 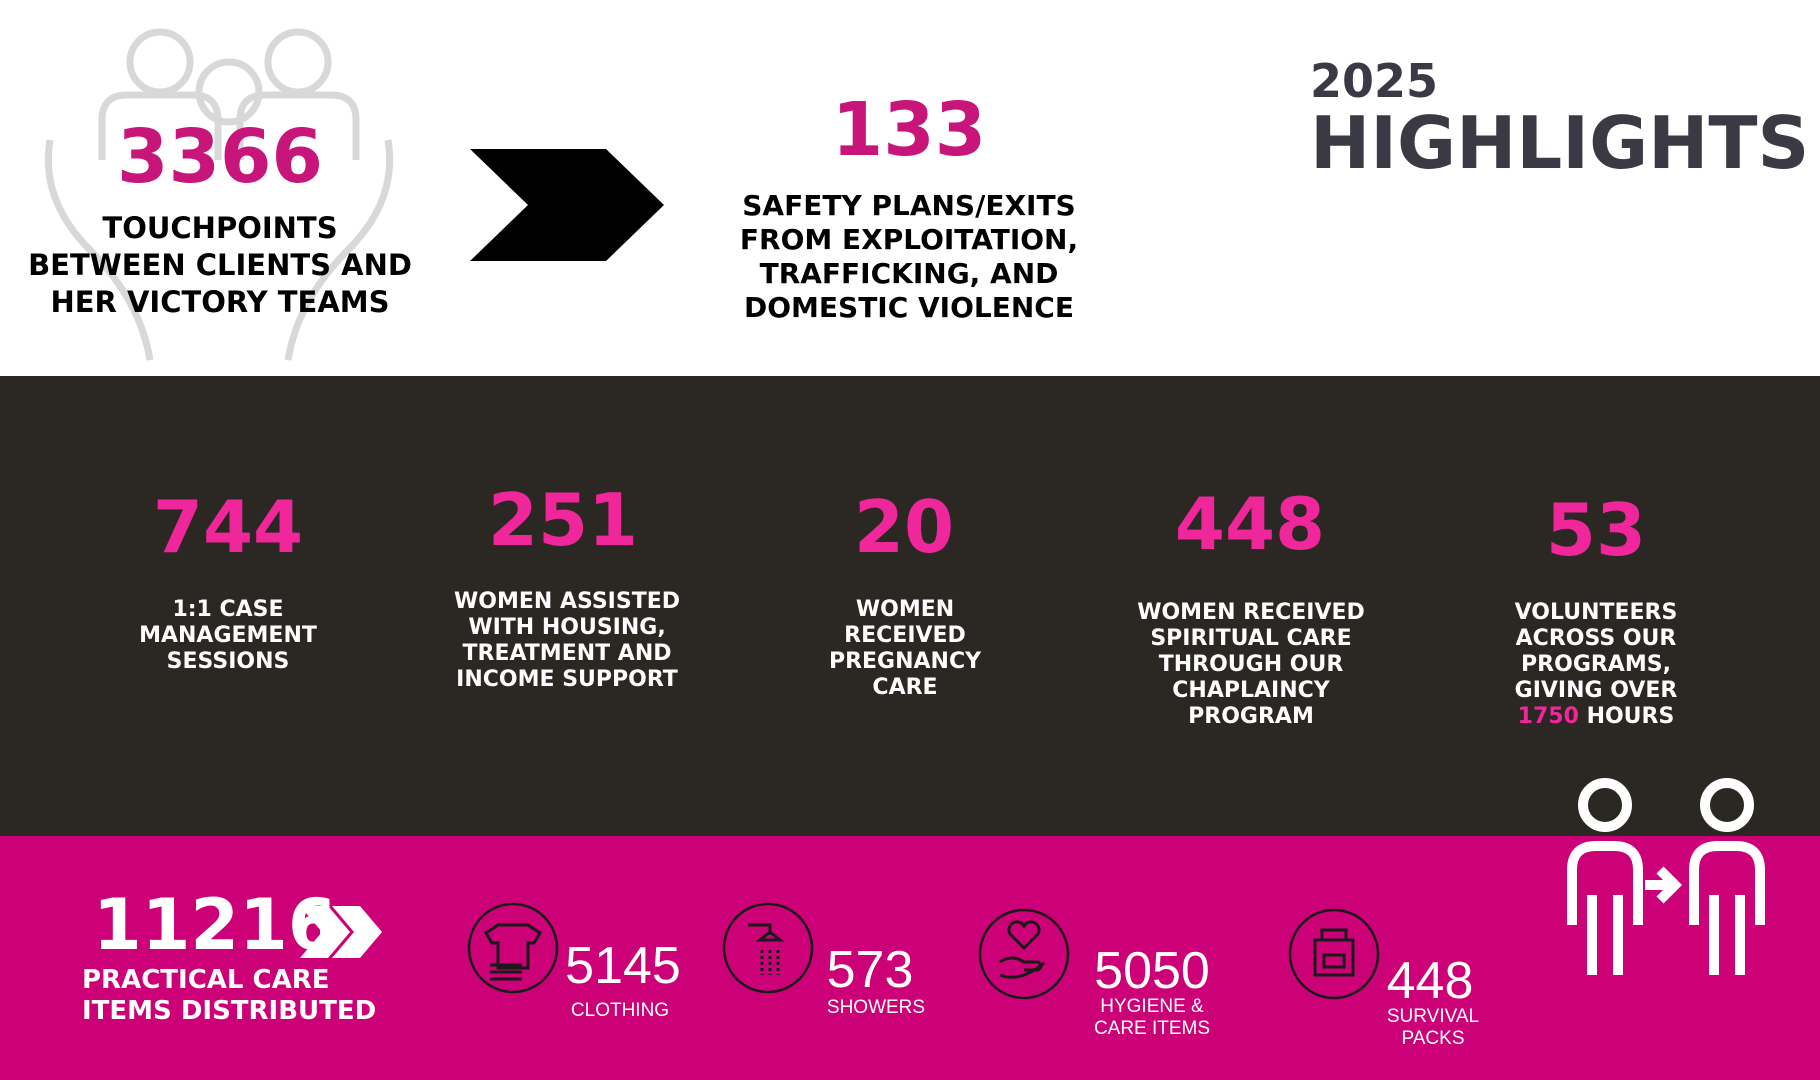 I want to click on item-icons, so click(x=923, y=951).